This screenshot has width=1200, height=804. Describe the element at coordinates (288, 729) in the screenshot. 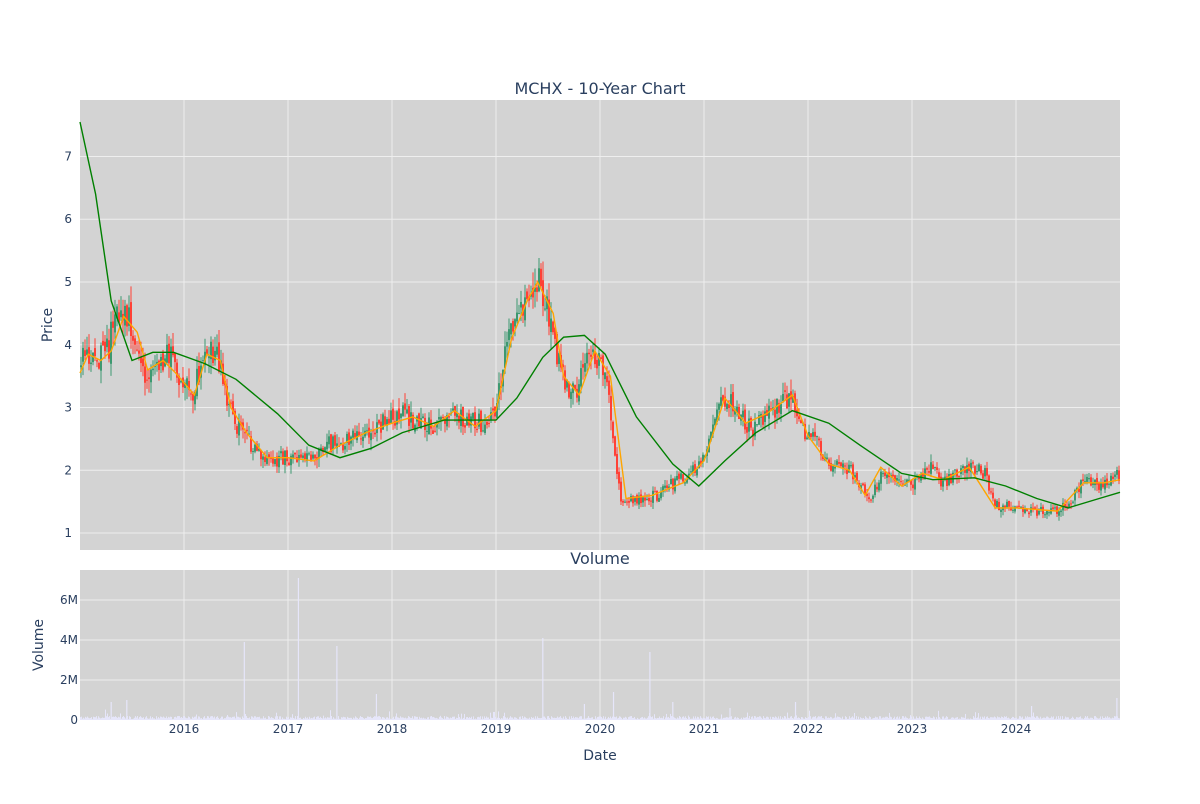

I see `x-tick-2017: 2017` at that location.